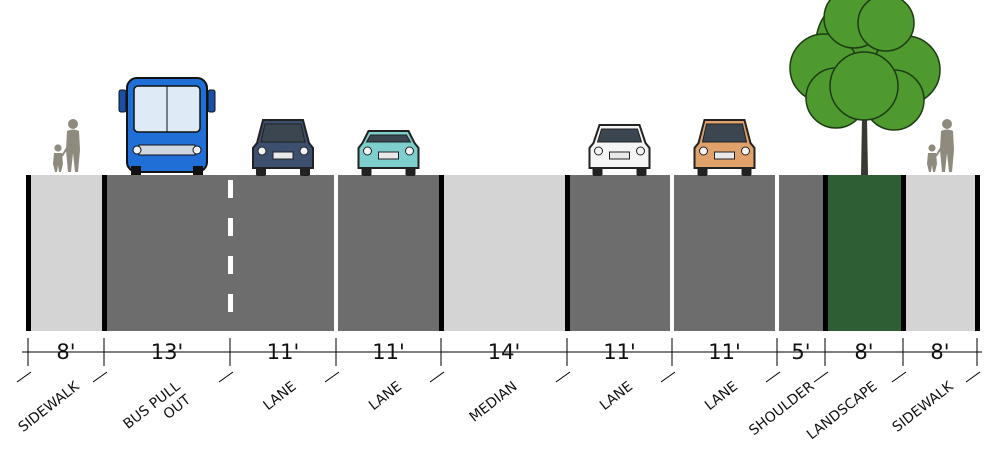  Describe the element at coordinates (800, 352) in the screenshot. I see `segment-width: 5'` at that location.